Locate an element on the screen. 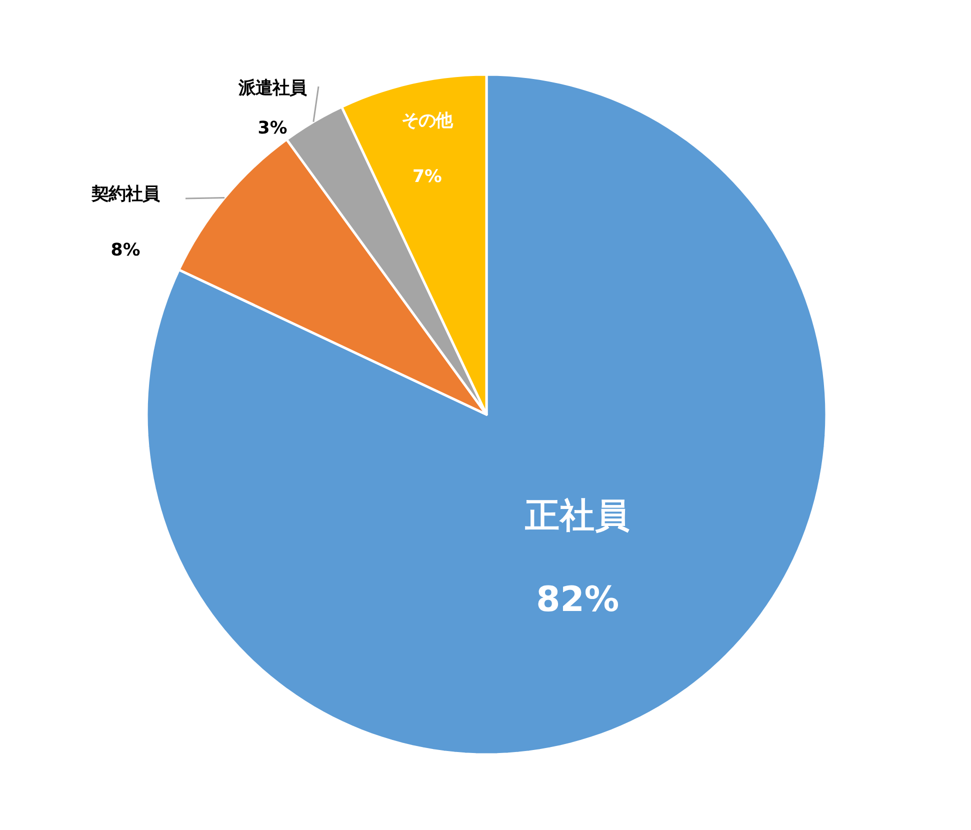 The height and width of the screenshot is (830, 971). slice-label: その他 is located at coordinates (428, 121).